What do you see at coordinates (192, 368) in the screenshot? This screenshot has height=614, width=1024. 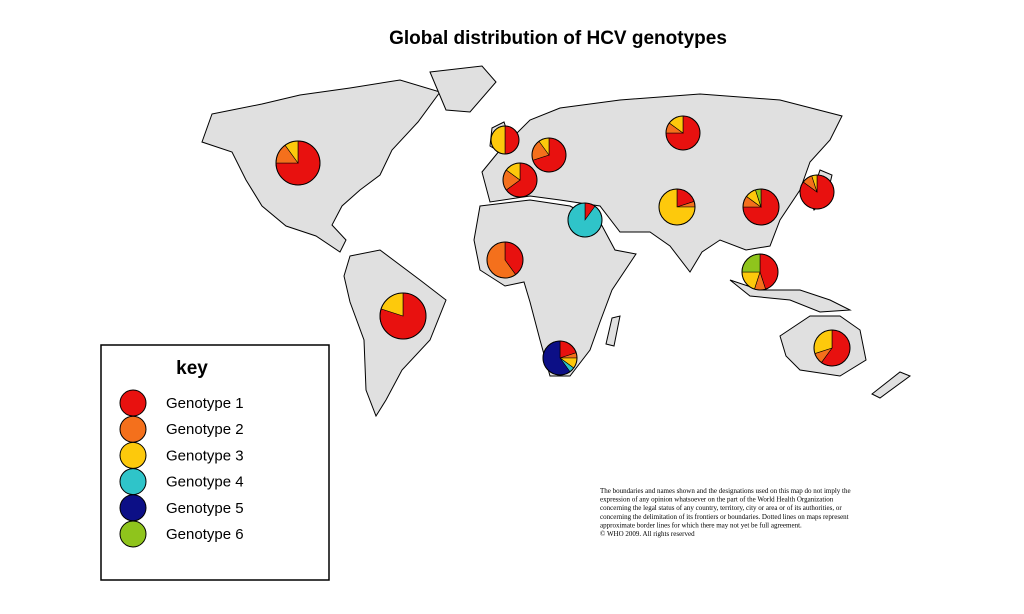 I see `legend-title: key` at bounding box center [192, 368].